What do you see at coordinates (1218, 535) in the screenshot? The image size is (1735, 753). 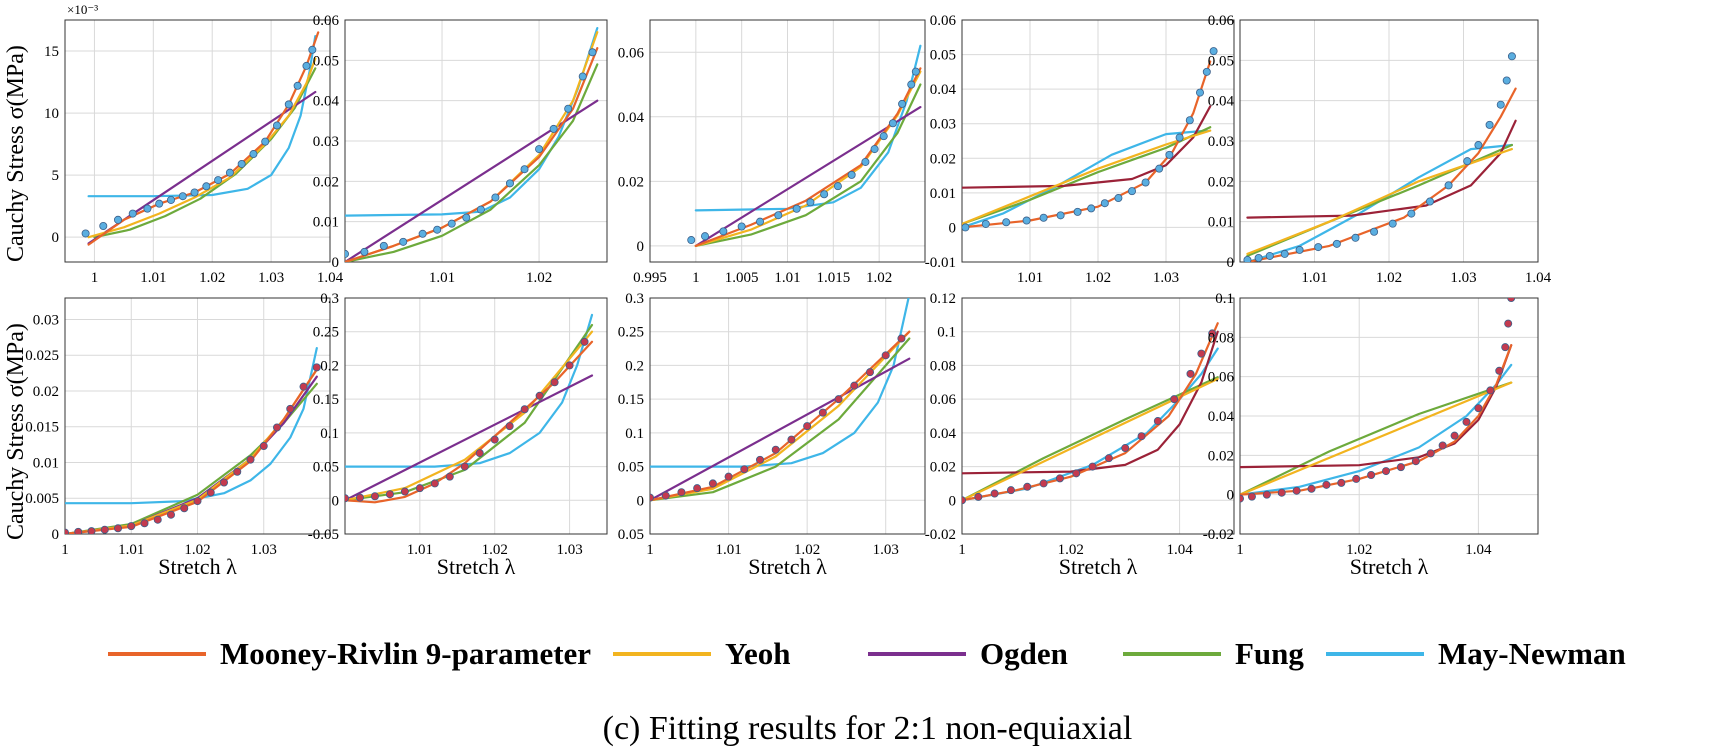 I see `y-tick-label: -0.02` at bounding box center [1218, 535].